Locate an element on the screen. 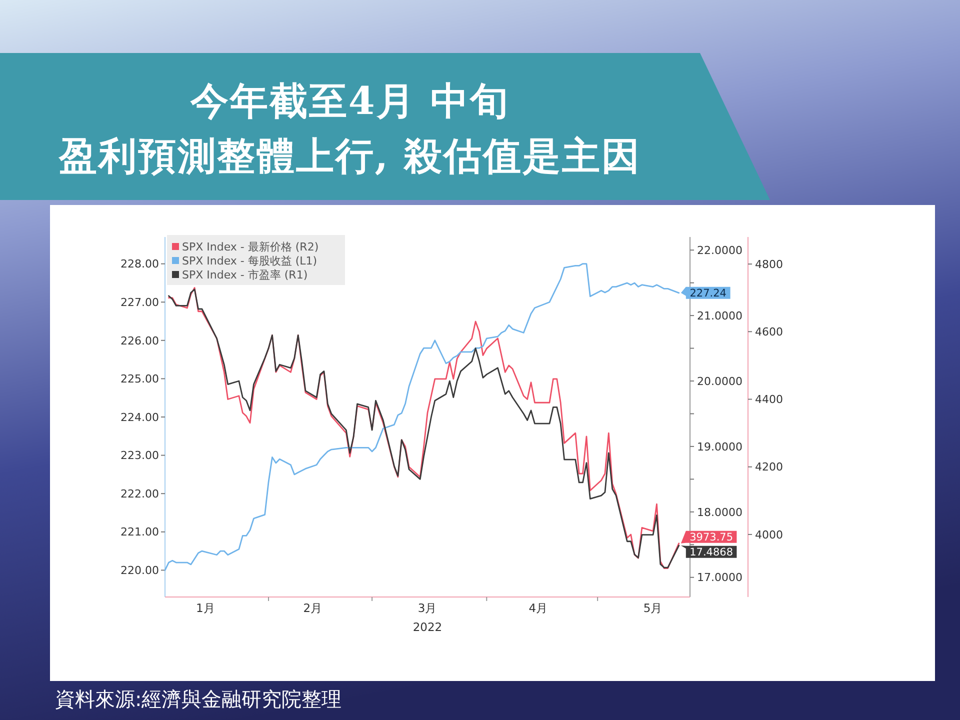  source-note: 資料來源:經濟與金融研究院整理 is located at coordinates (198, 699).